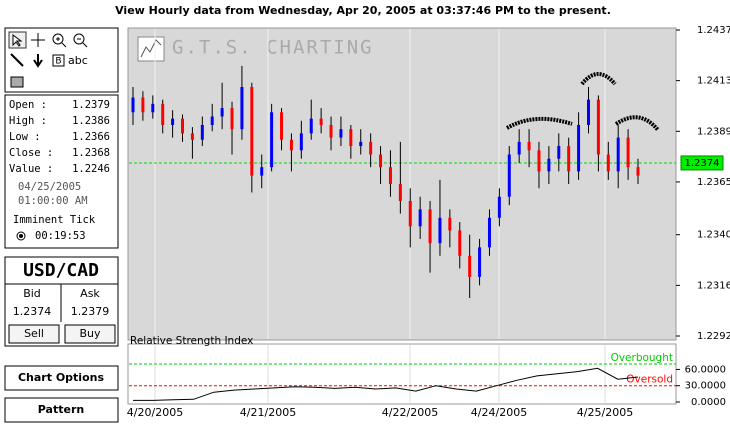  Describe the element at coordinates (386, 384) in the screenshot. I see `rsi-line` at that location.